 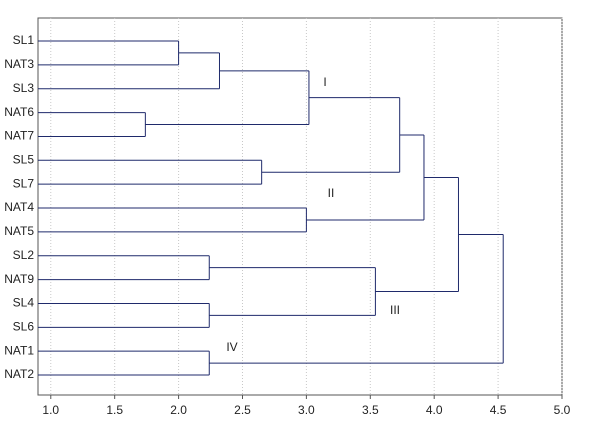 I want to click on leaf-label: NAT3, so click(x=19, y=64).